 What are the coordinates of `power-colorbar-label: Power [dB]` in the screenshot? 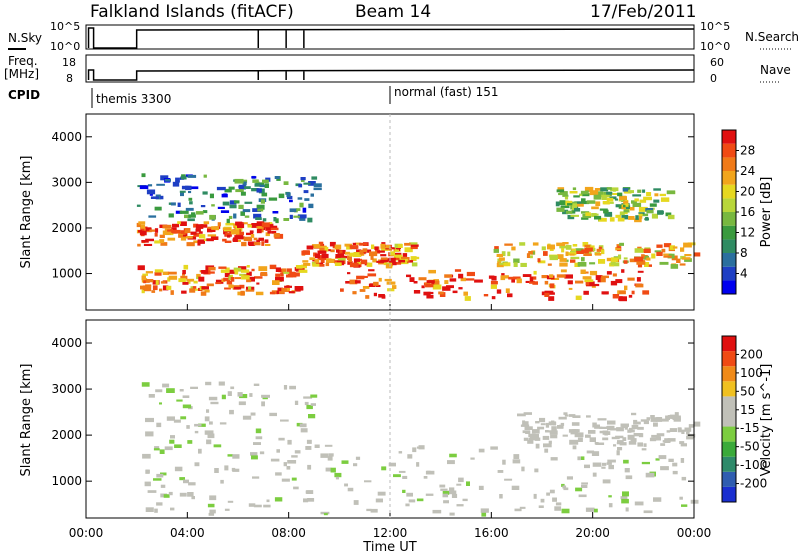 It's located at (766, 212).